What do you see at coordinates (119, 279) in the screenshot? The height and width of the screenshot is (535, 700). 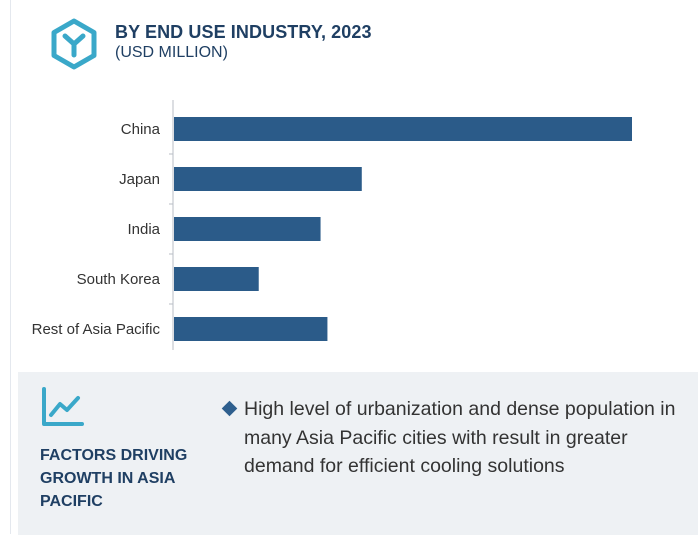 I see `category-label: South Korea` at bounding box center [119, 279].